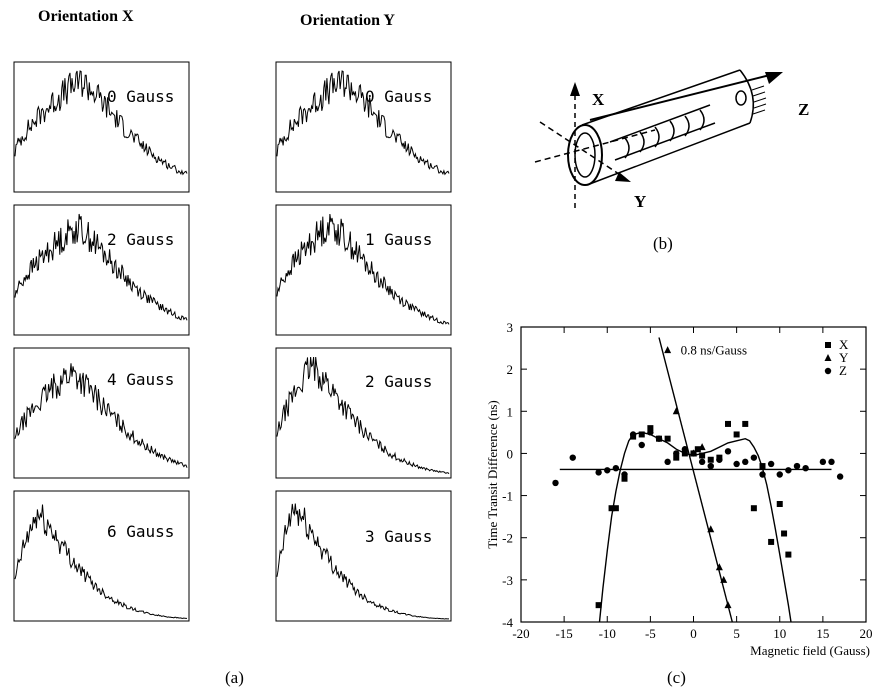 This screenshot has height=694, width=878. I want to click on orientation-x-title: Orientation X, so click(86, 16).